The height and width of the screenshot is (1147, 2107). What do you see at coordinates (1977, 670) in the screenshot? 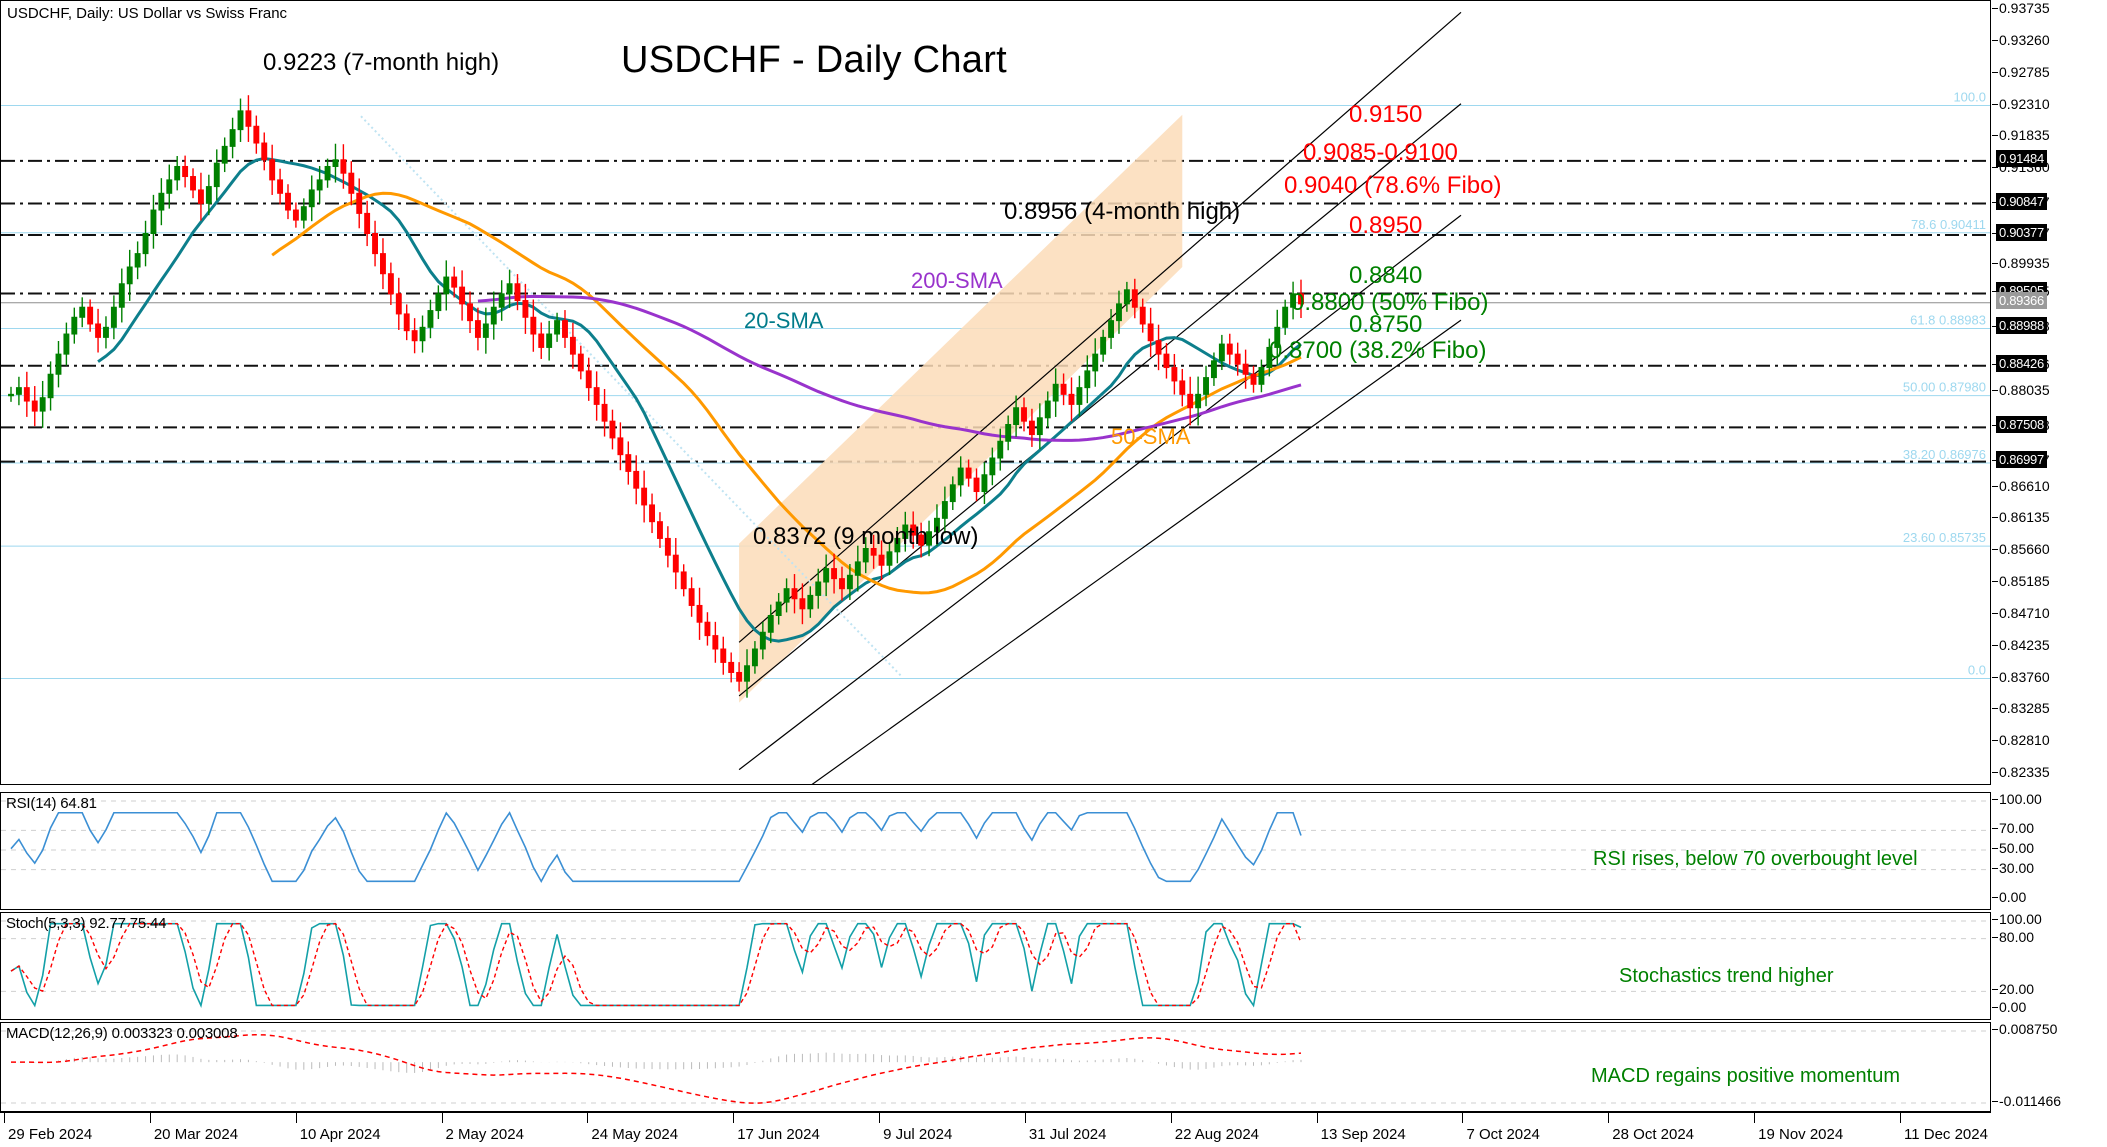
I see `svg-text: 0.0` at bounding box center [1977, 670].